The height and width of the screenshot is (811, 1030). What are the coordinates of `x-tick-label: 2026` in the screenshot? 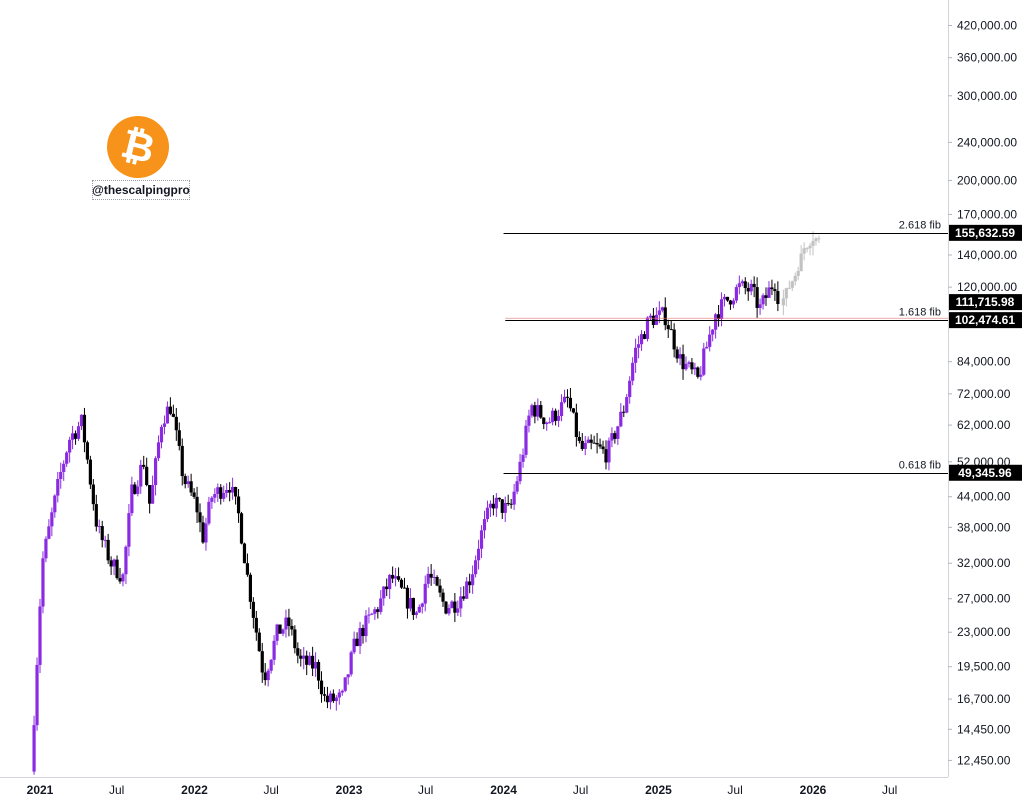 It's located at (813, 790).